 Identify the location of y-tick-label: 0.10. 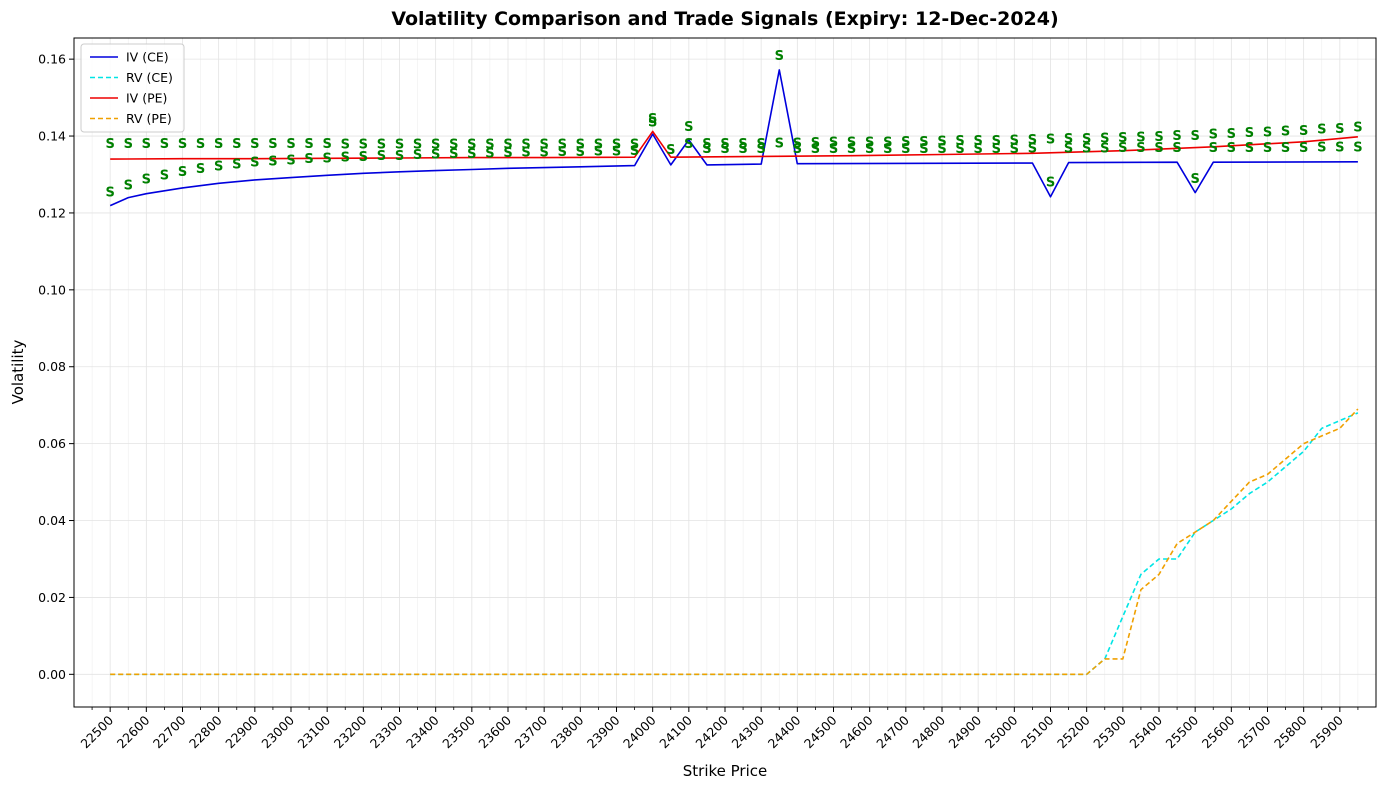
(52, 289).